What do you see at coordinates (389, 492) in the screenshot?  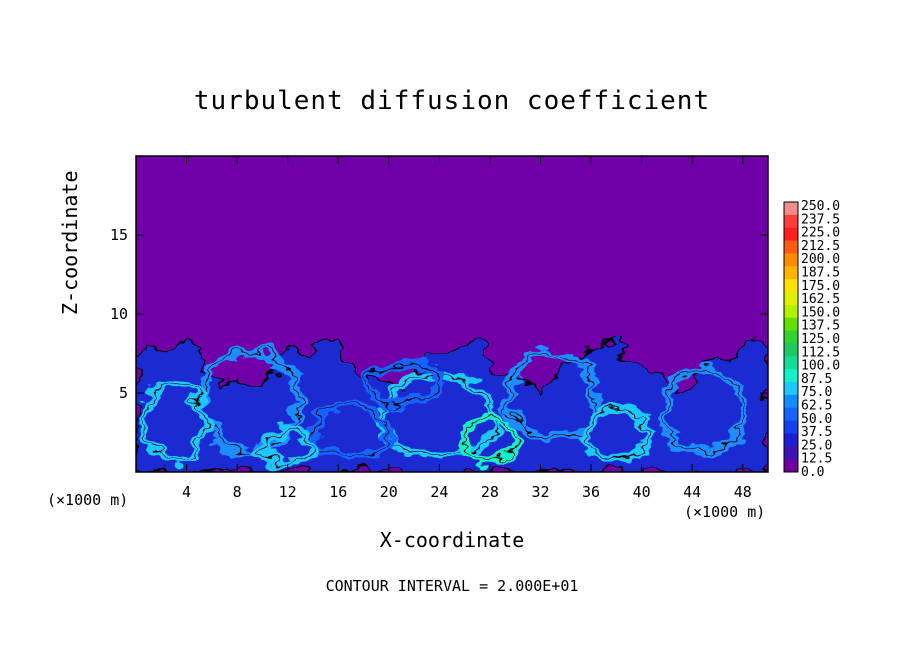 I see `x-tick-label: 20` at bounding box center [389, 492].